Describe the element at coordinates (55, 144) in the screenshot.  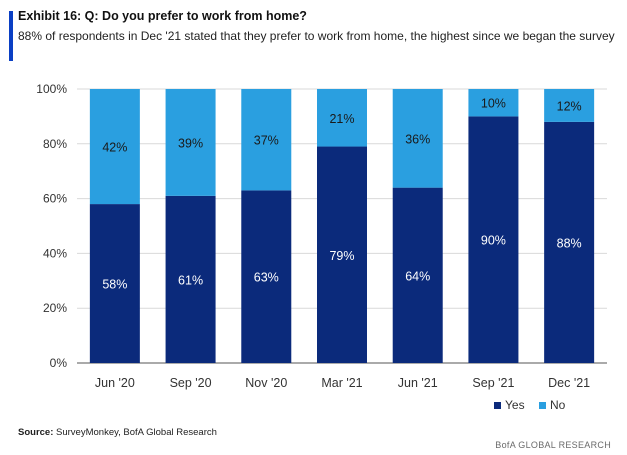
I see `y-tick-label: 80%` at that location.